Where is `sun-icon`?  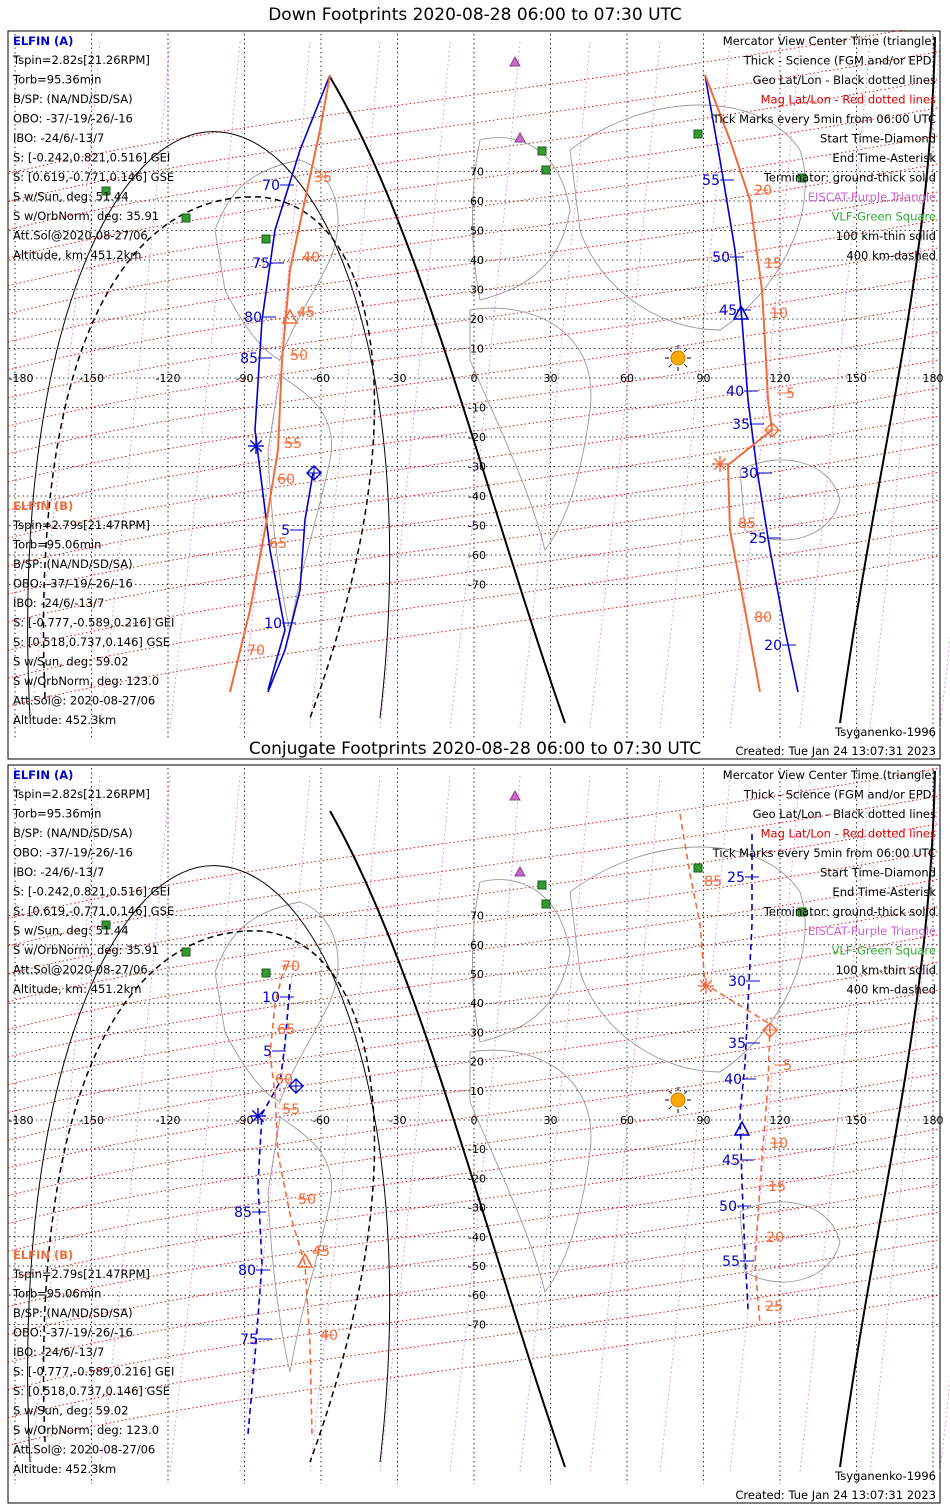 sun-icon is located at coordinates (678, 1100).